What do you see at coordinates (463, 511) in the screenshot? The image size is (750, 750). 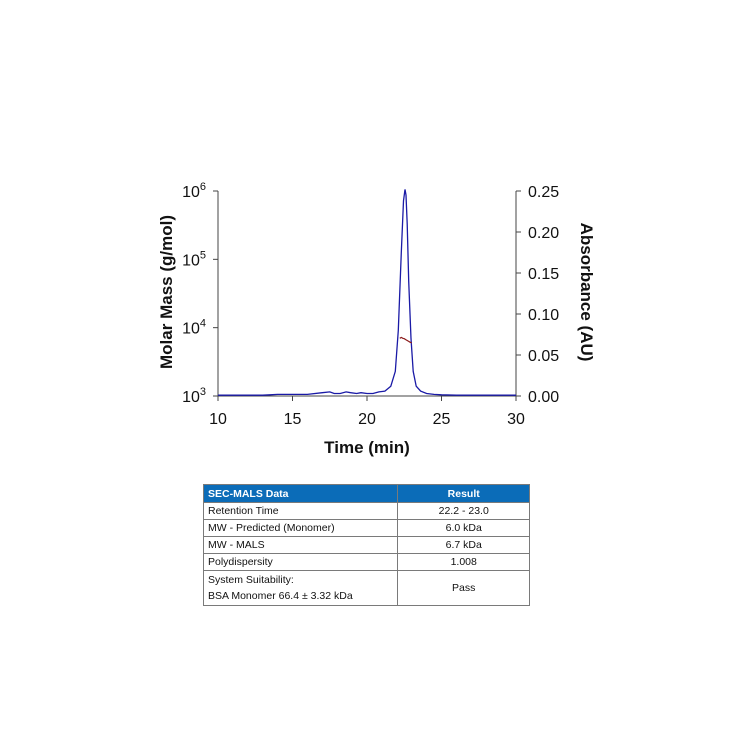 I see `row-value: 22.2 - 23.0` at bounding box center [463, 511].